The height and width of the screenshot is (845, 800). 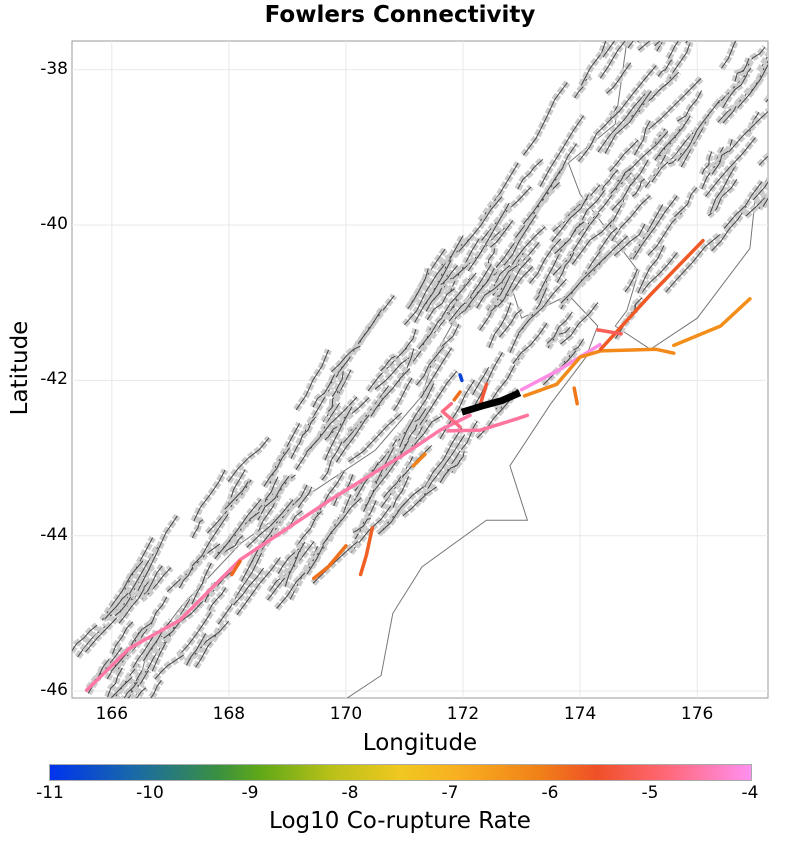 What do you see at coordinates (229, 714) in the screenshot?
I see `x-tick-label: 168` at bounding box center [229, 714].